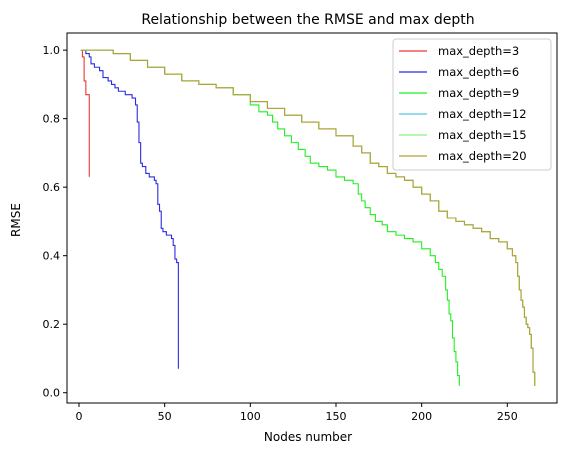 This screenshot has height=455, width=567. I want to click on x-tick-label-2: 100, so click(250, 416).